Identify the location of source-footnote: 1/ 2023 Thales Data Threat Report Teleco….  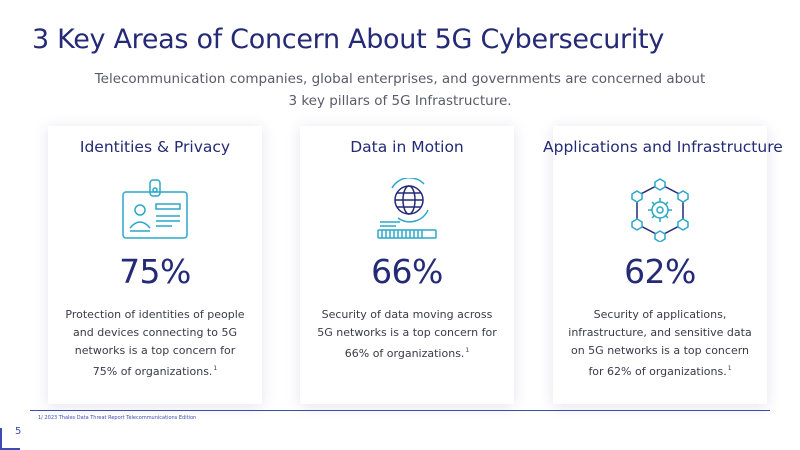
(117, 418).